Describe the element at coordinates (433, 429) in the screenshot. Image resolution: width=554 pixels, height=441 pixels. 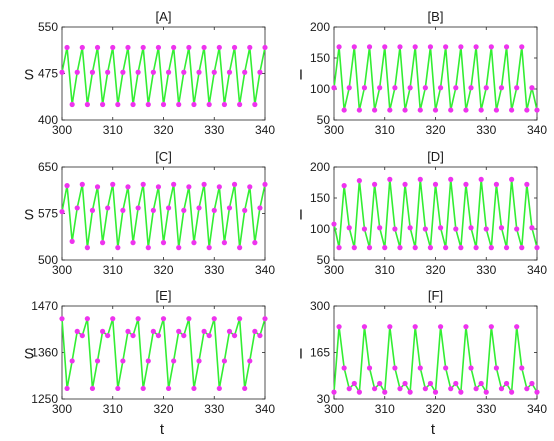
I see `x-axis-label-right: t` at that location.